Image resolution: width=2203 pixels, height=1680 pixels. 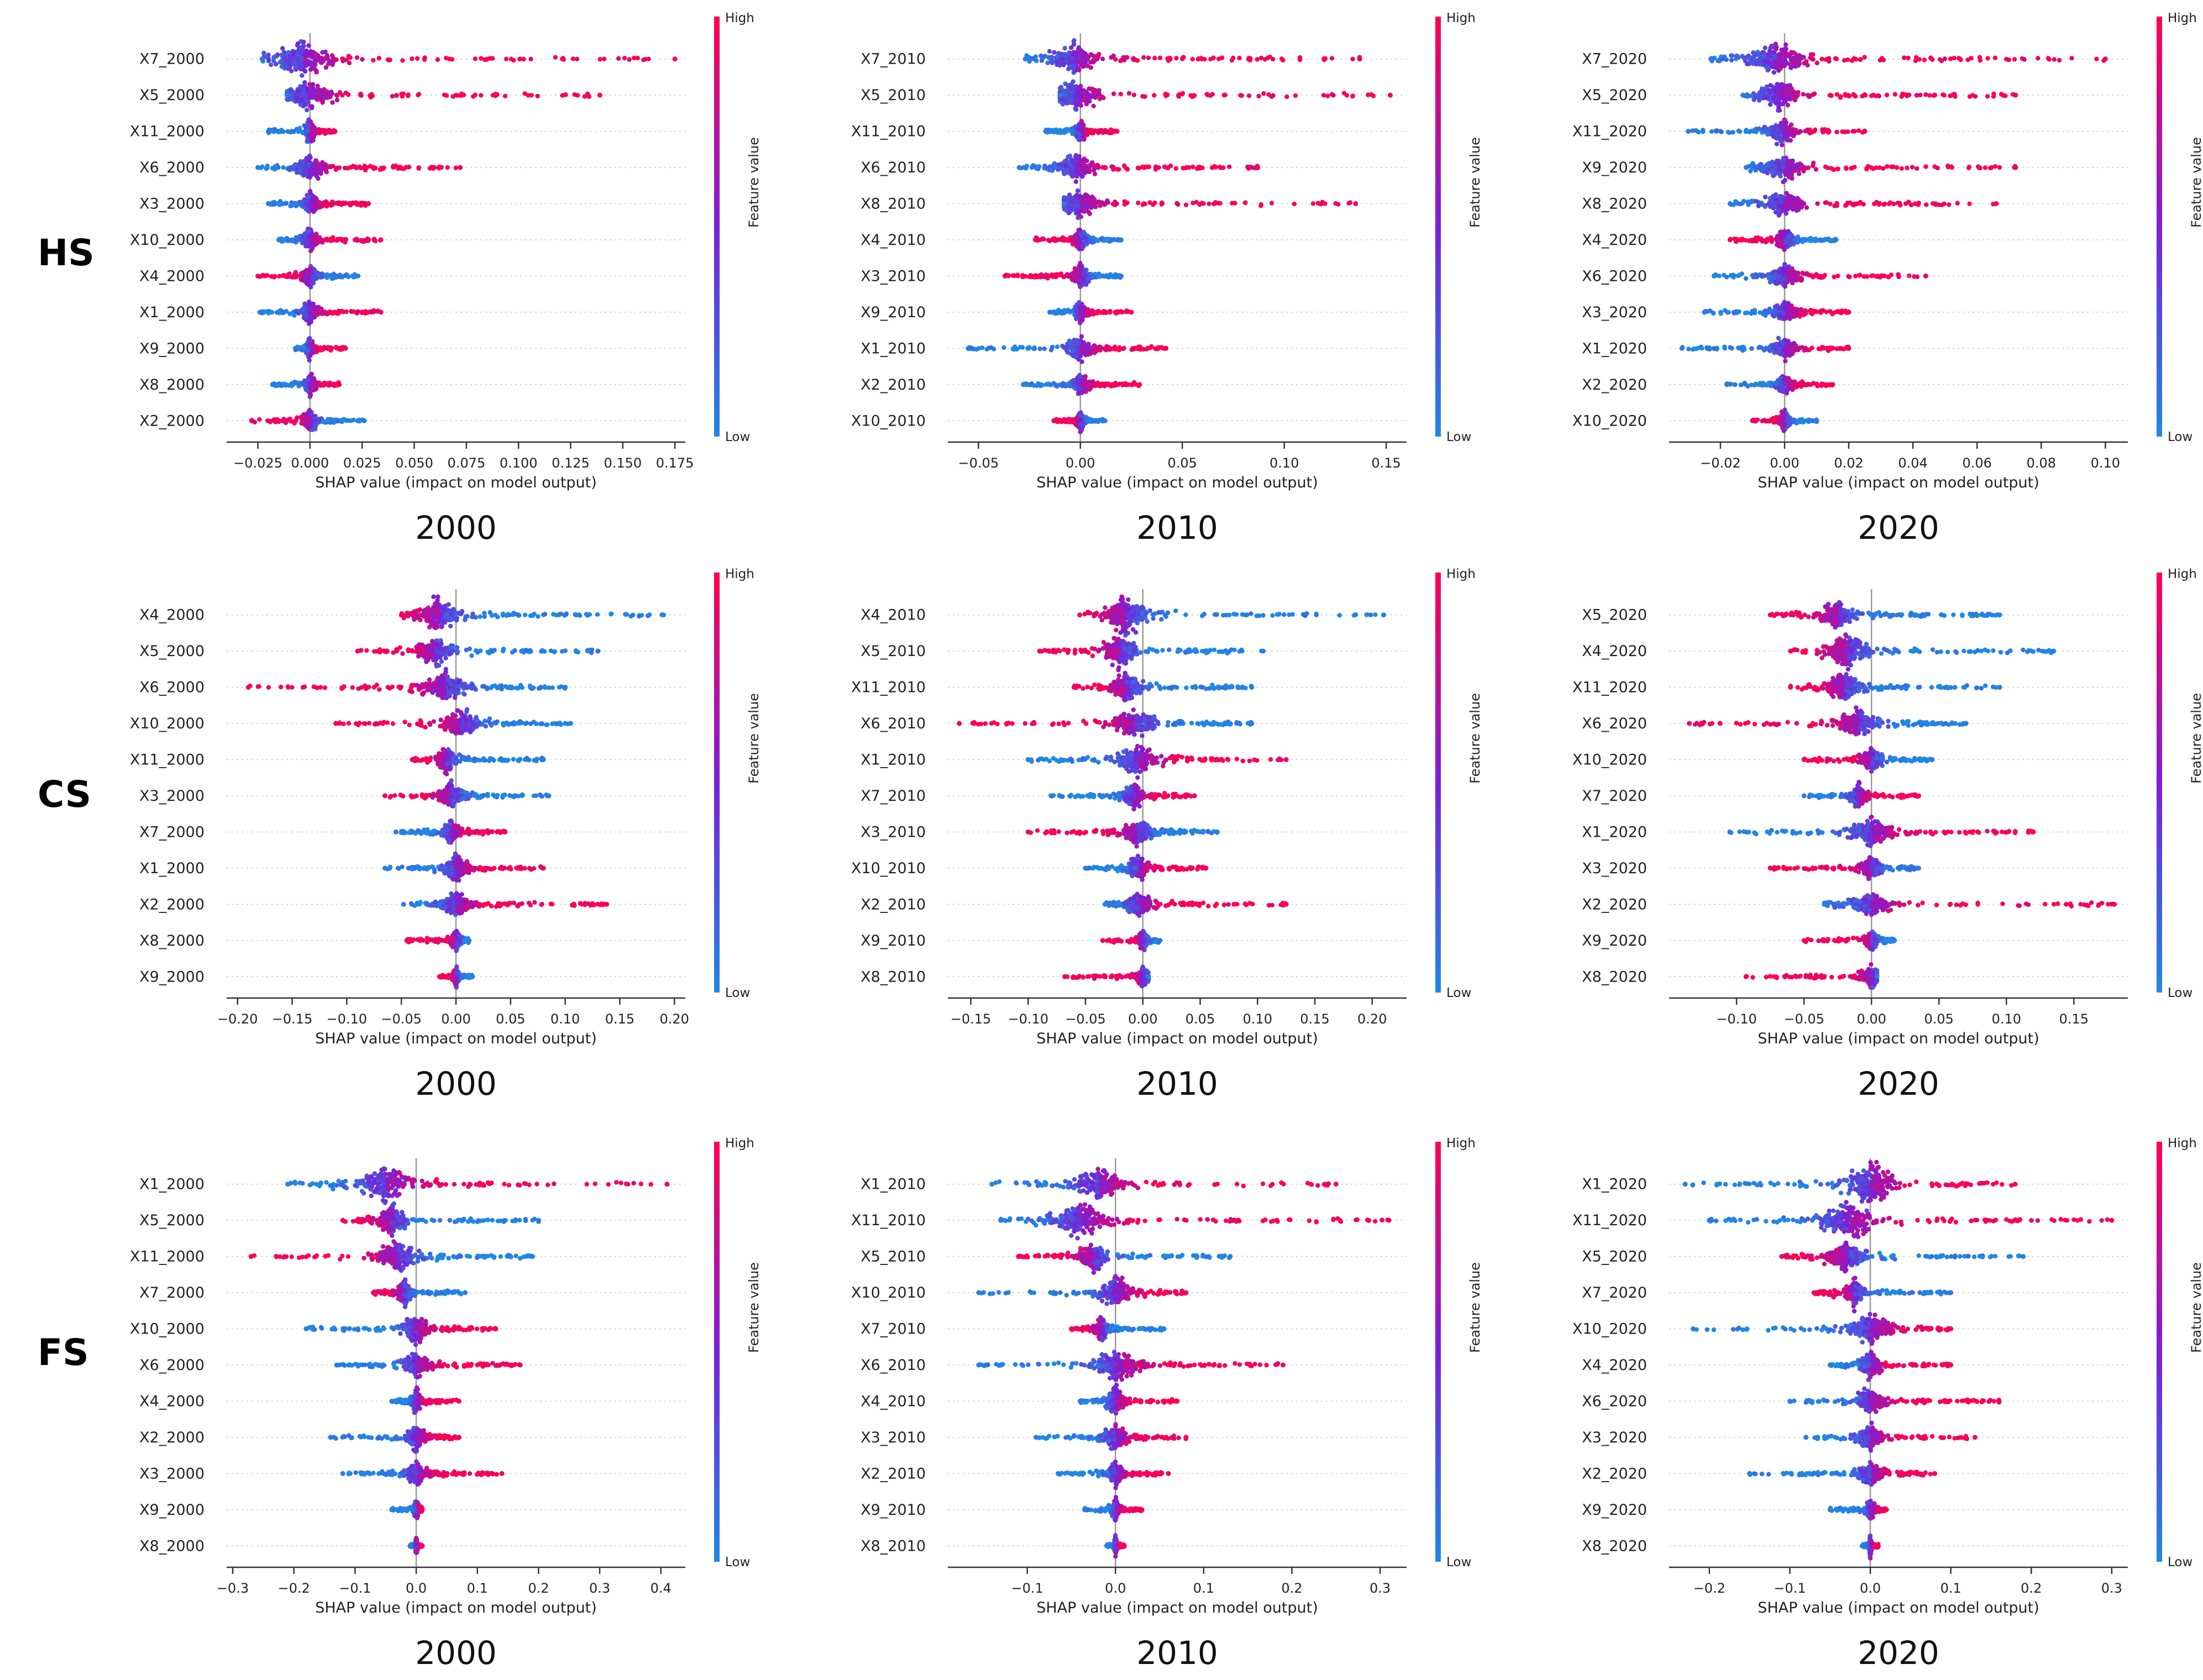 What do you see at coordinates (623, 463) in the screenshot?
I see `x-tick-label: 0.150` at bounding box center [623, 463].